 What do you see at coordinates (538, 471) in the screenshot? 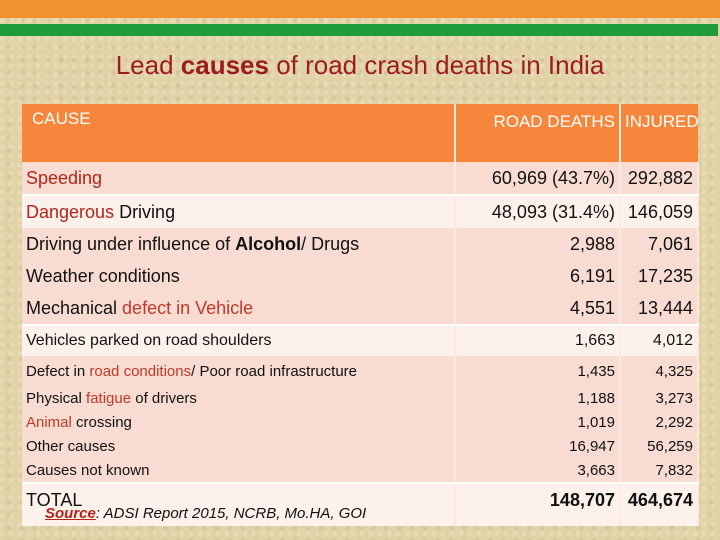
I see `deaths-cell: 3,663` at bounding box center [538, 471].